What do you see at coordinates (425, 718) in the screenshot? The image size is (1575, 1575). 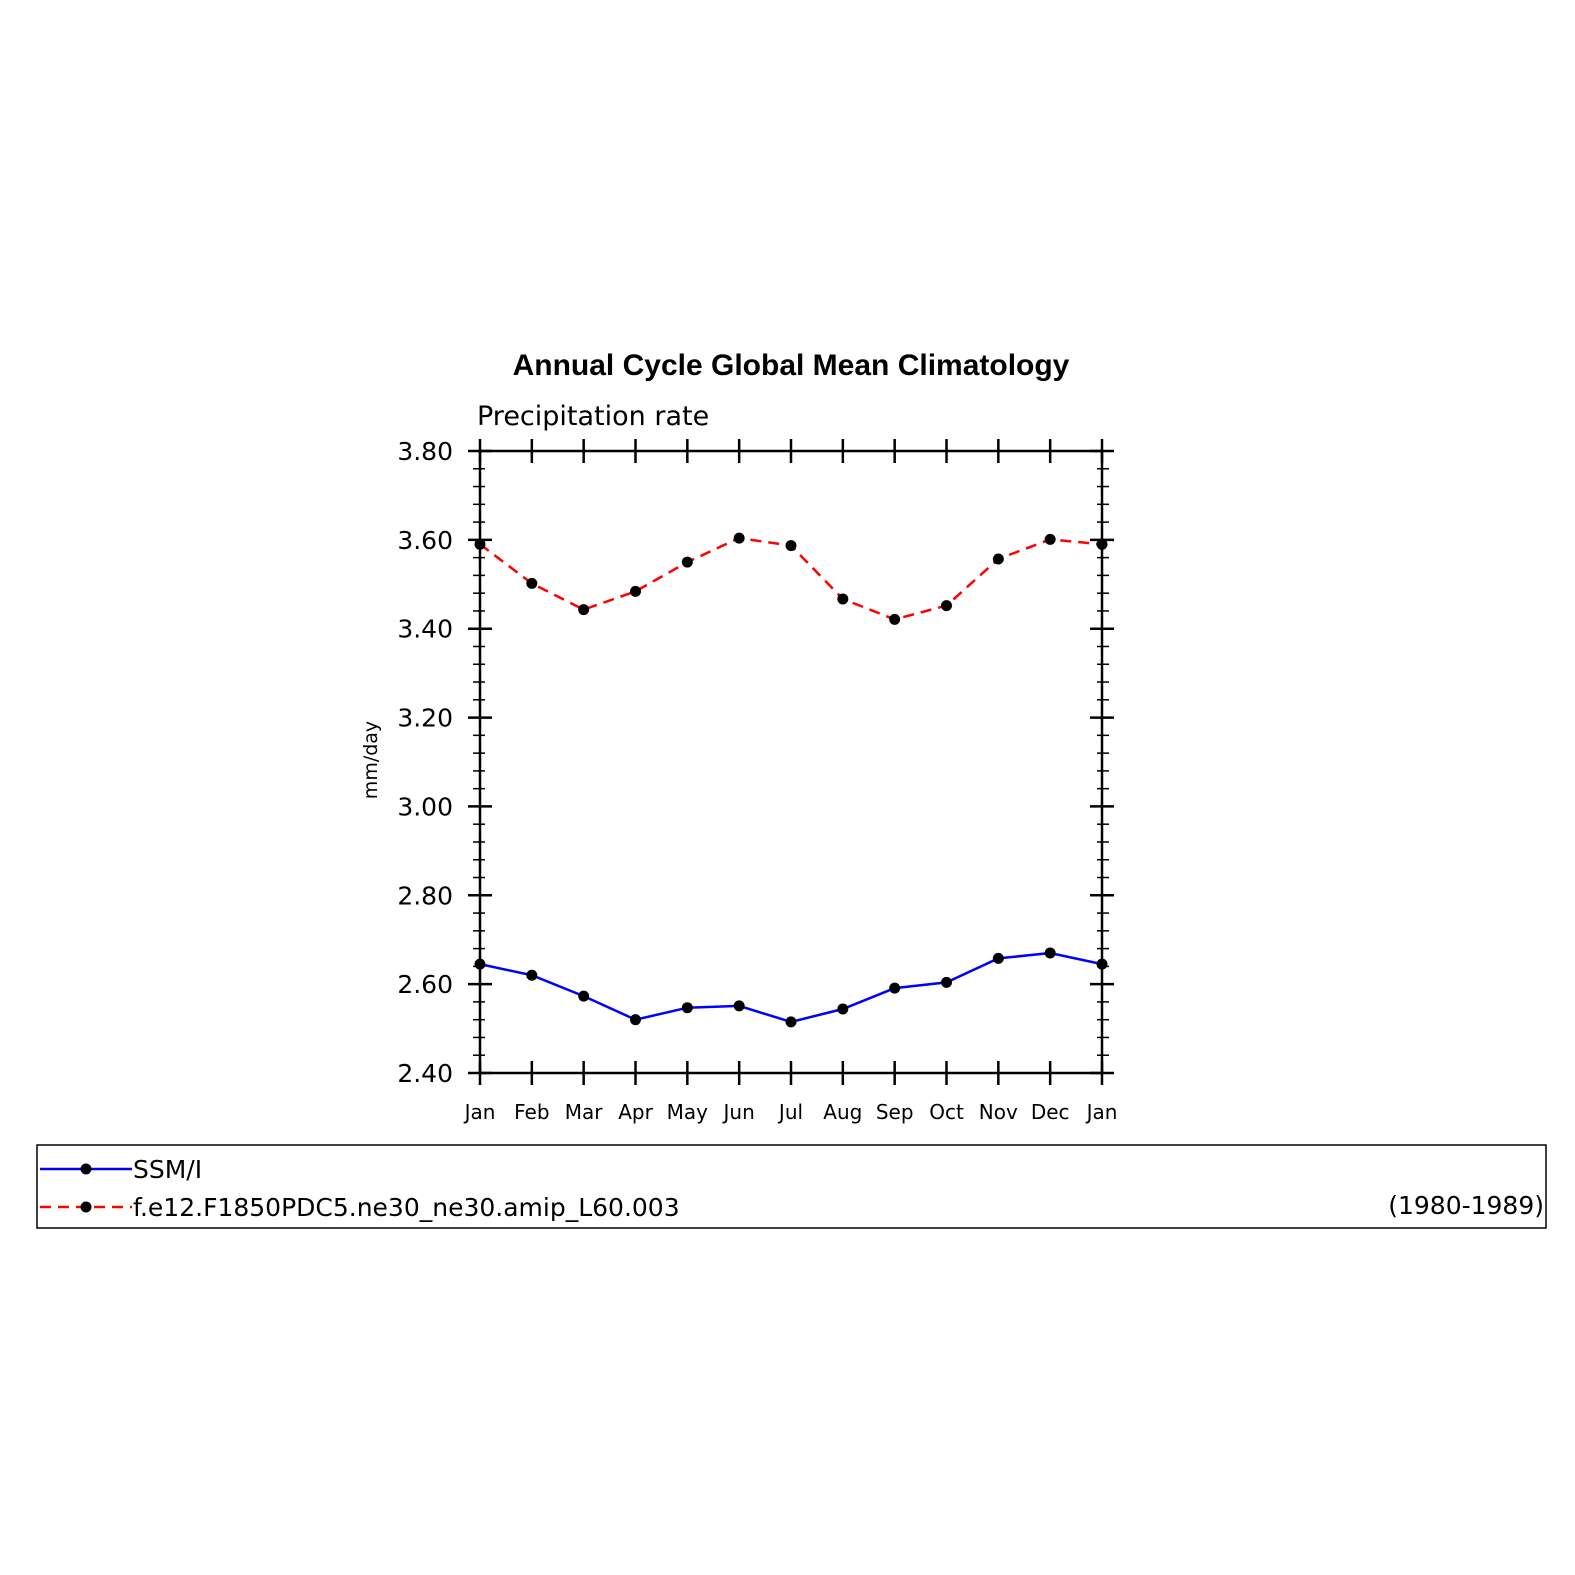 I see `y-tick-label: 3.20` at bounding box center [425, 718].